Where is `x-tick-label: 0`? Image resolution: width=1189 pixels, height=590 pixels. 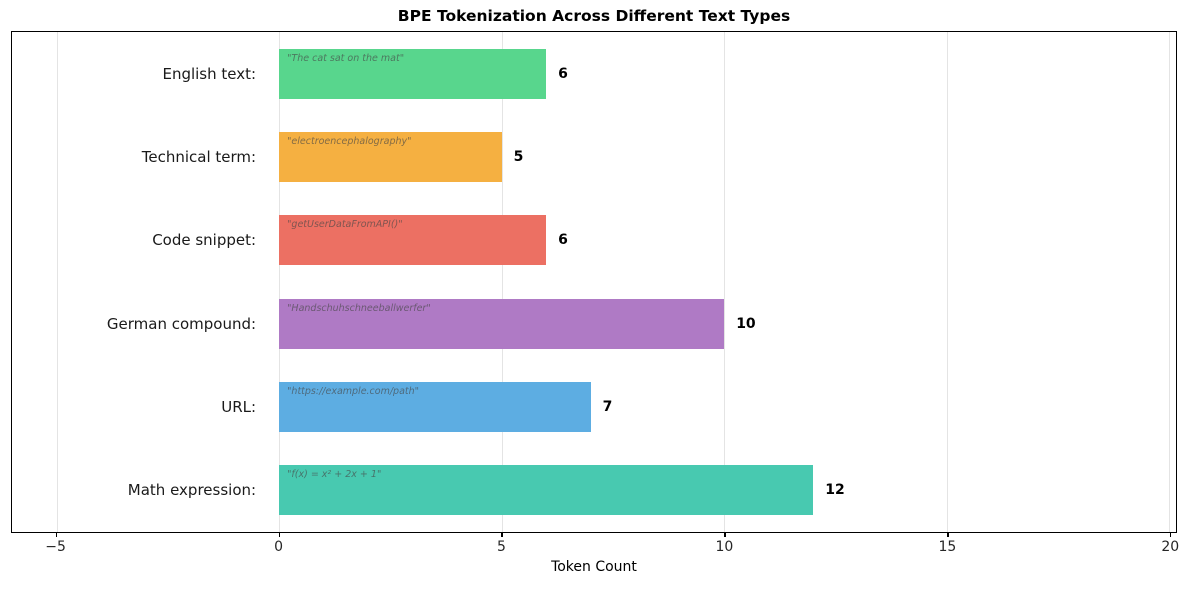
x-tick-label: 0 is located at coordinates (278, 547).